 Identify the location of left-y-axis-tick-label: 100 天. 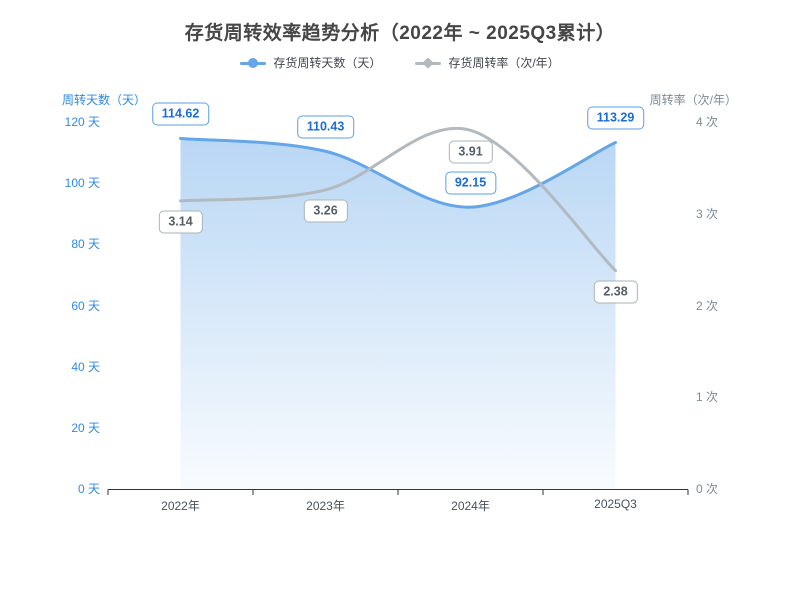
(82, 183).